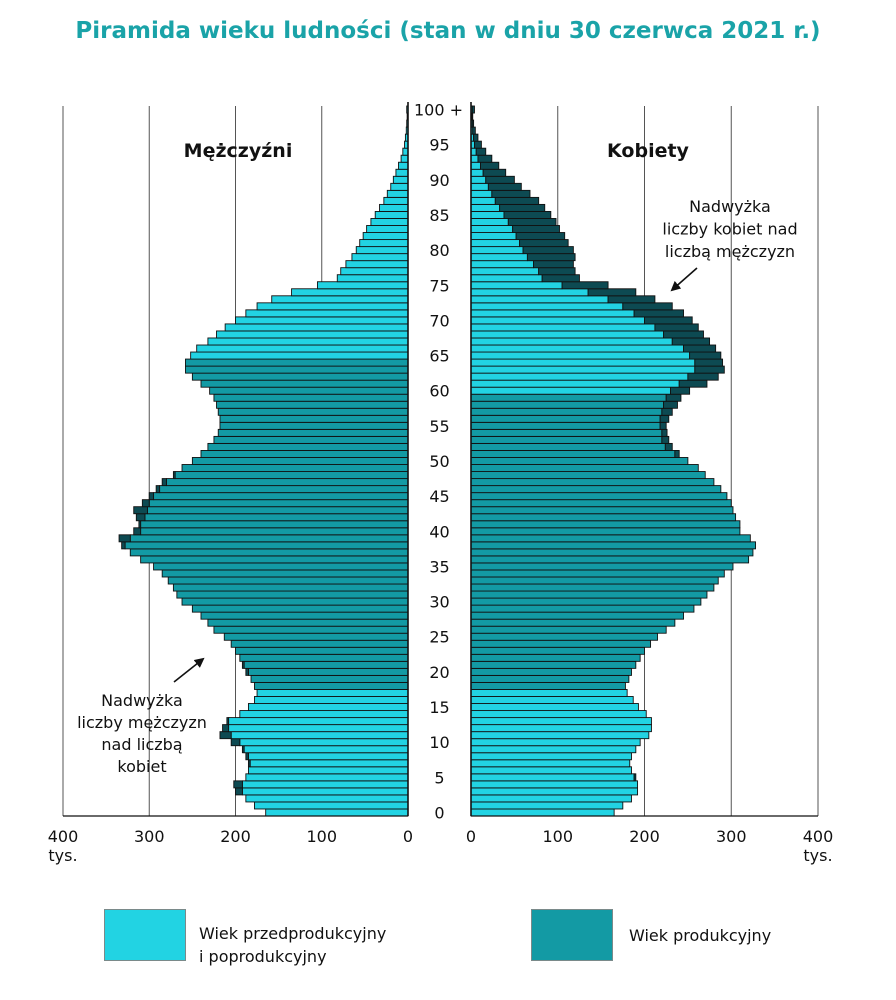 This screenshot has width=896, height=1000. I want to click on x-tick-left-100: 100, so click(321, 836).